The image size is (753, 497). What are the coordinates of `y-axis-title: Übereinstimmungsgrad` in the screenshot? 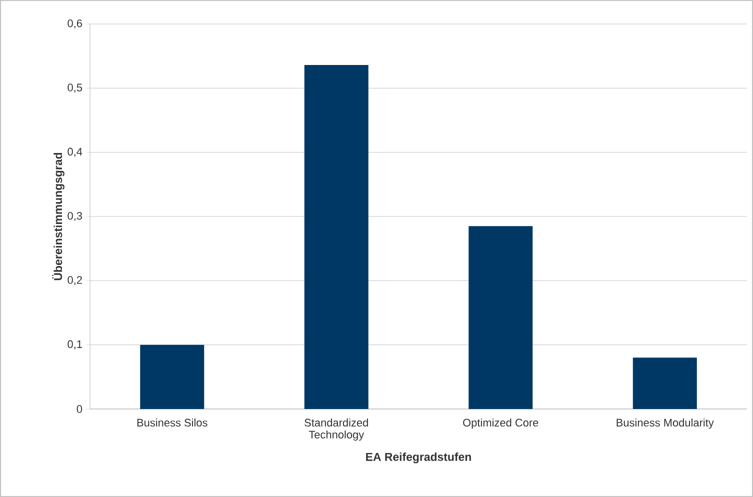 It's located at (58, 216).